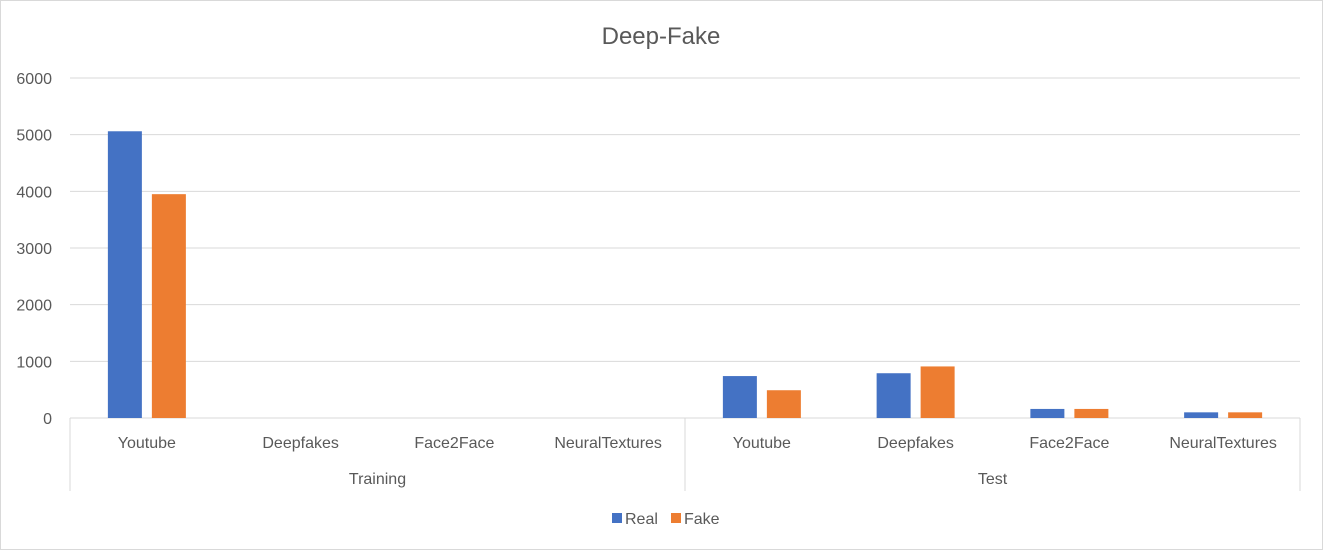 The image size is (1323, 550). I want to click on y-tick-label: 0, so click(47, 419).